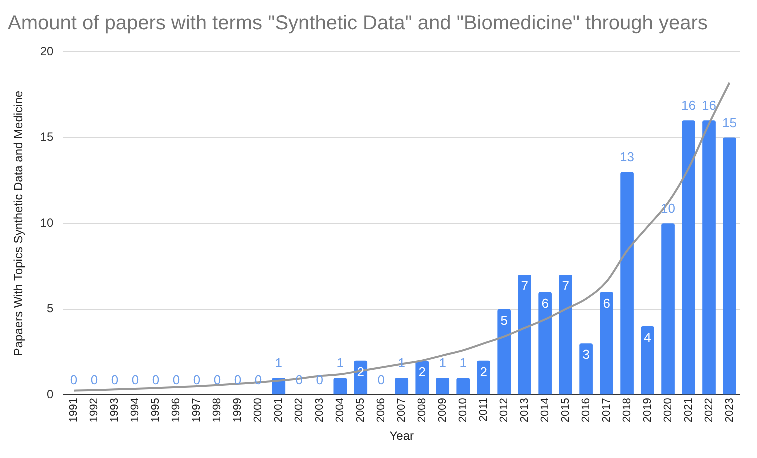 Image resolution: width=757 pixels, height=458 pixels. What do you see at coordinates (668, 410) in the screenshot?
I see `x-tick-label: 2020` at bounding box center [668, 410].